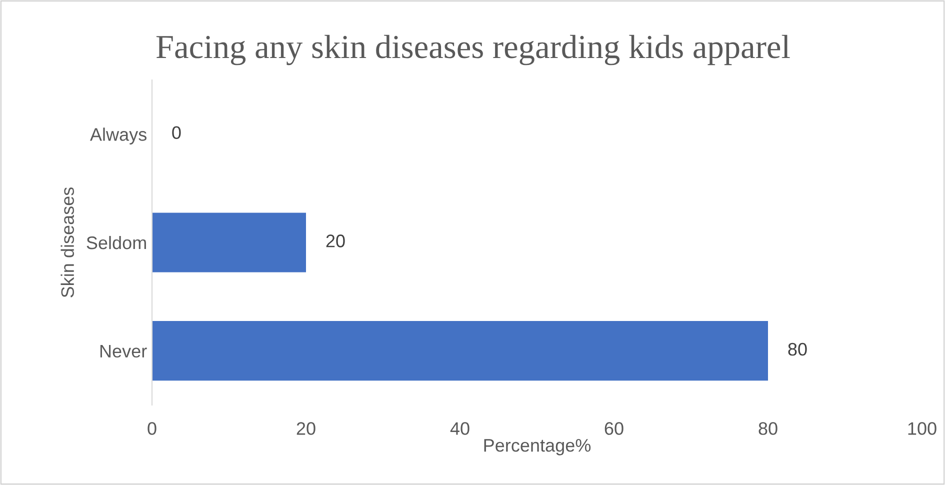  What do you see at coordinates (118, 136) in the screenshot?
I see `y-tick-label: Always` at bounding box center [118, 136].